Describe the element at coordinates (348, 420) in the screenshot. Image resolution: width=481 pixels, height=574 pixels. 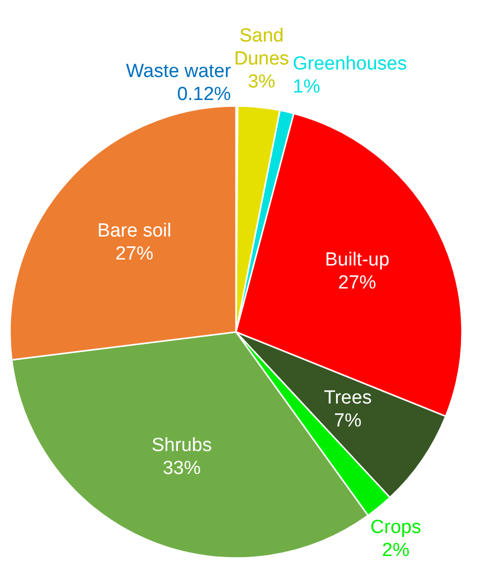
I see `data-label: 7%` at that location.